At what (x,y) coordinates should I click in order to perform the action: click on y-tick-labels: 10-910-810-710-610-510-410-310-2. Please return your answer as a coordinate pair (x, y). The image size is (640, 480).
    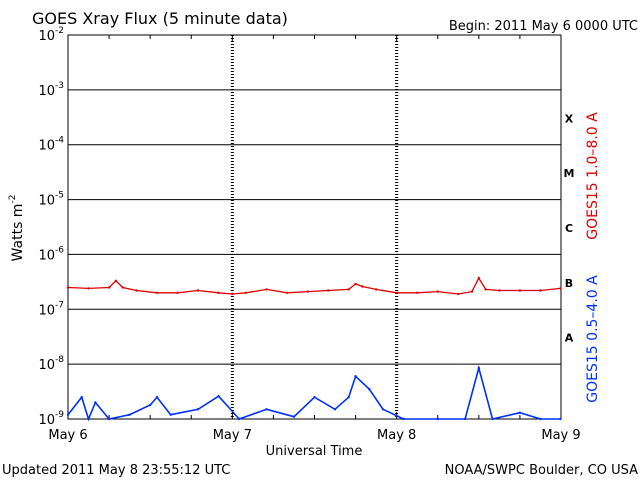
    Looking at the image, I should click on (51, 227).